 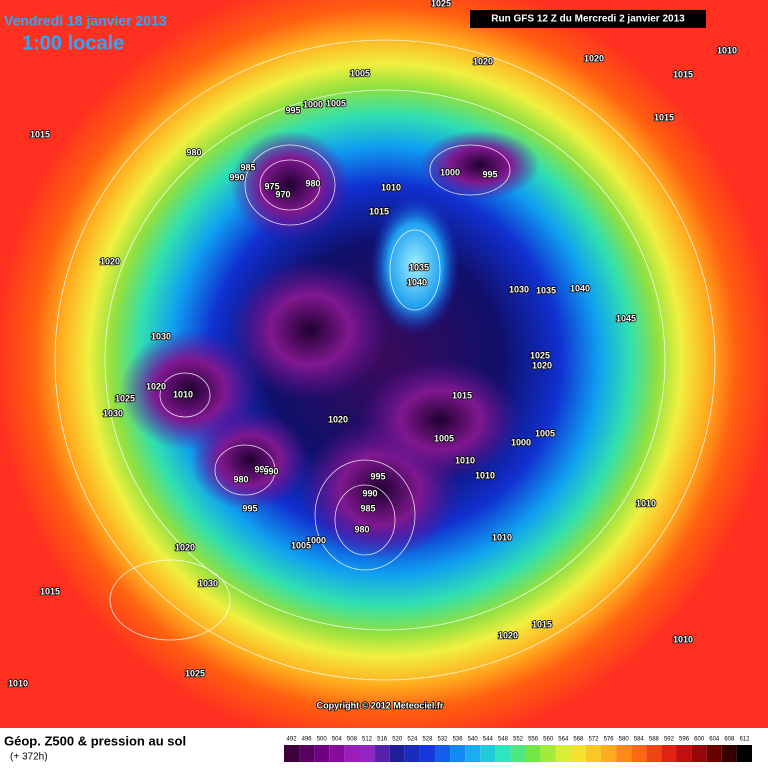 I want to click on copyright: Copyright © 2012 Meteociel.fr, so click(x=380, y=705).